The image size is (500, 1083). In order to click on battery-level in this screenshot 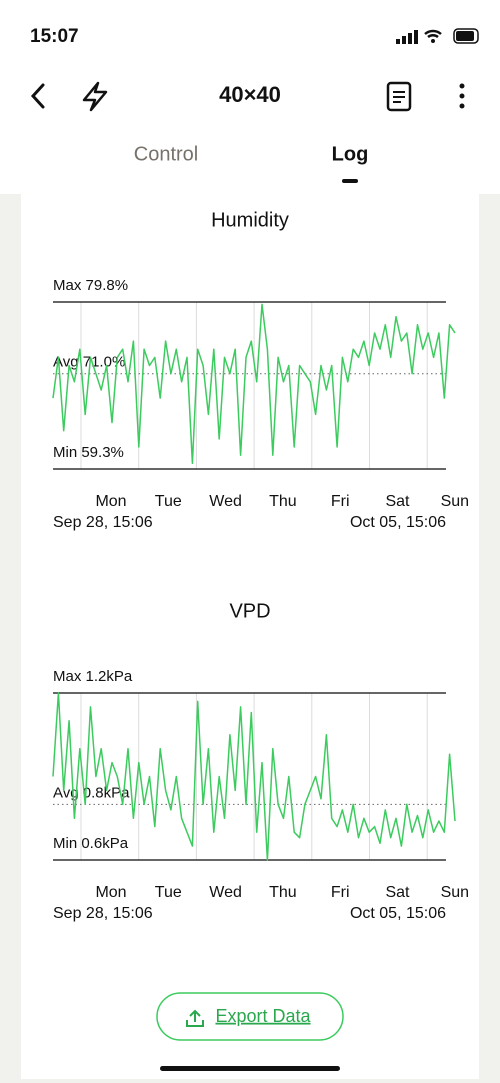, I will do `click(465, 36)`.